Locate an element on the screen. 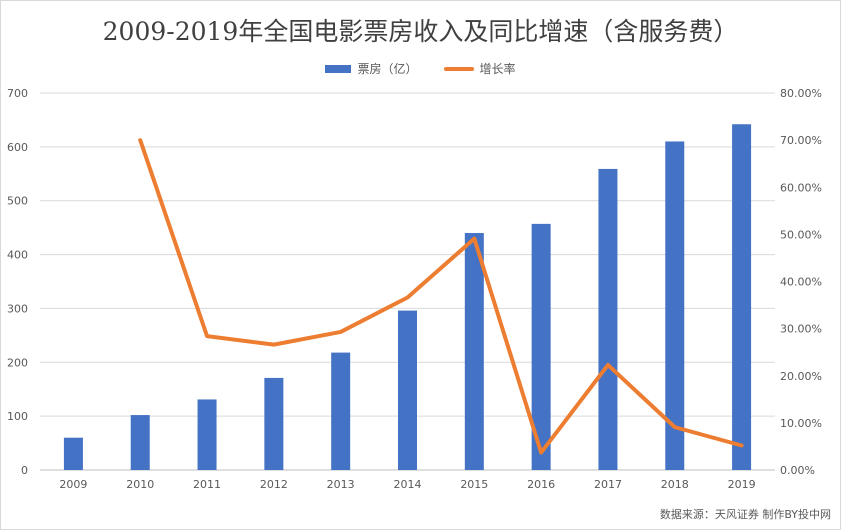 The width and height of the screenshot is (841, 530). y-right-tick-label: 0.00% is located at coordinates (797, 470).